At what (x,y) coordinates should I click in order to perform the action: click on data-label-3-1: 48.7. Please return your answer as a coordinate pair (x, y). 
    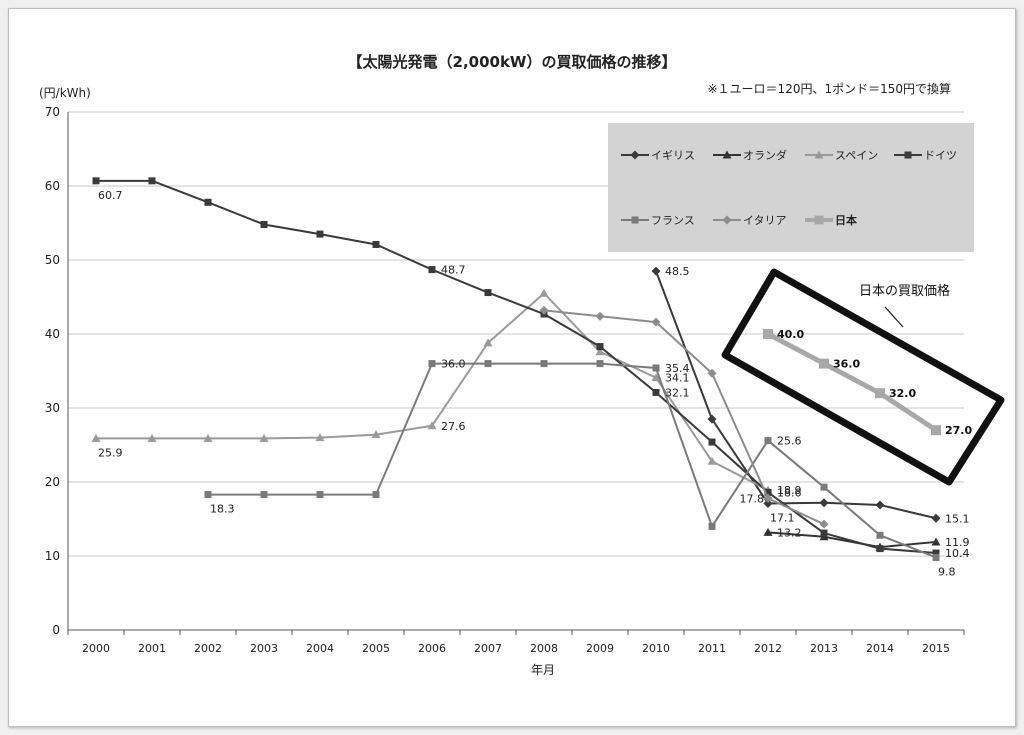
    Looking at the image, I should click on (453, 270).